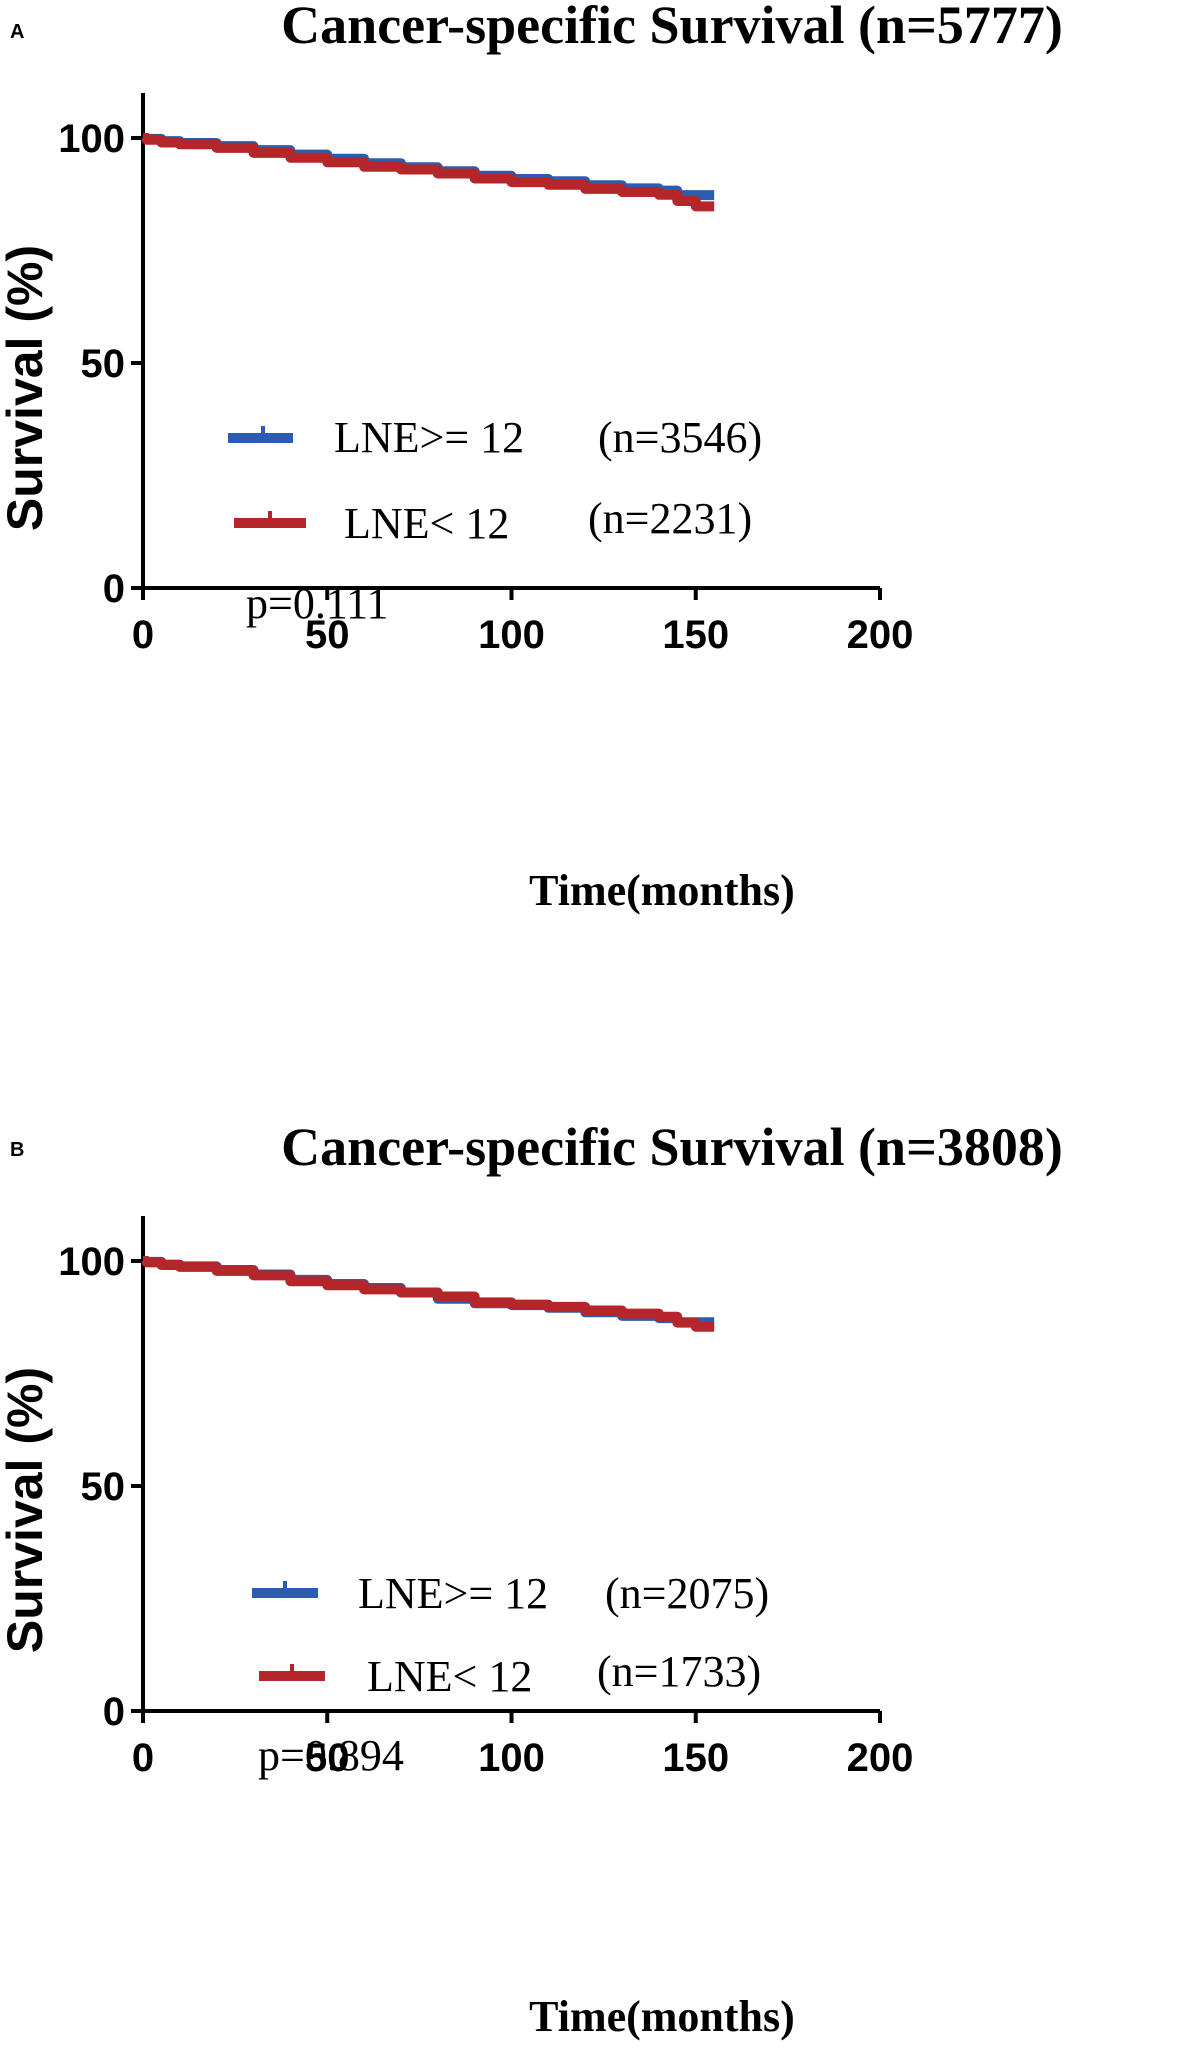  Describe the element at coordinates (672, 27) in the screenshot. I see `chart-title-a: Cancer-specific Survival (n=5777)` at that location.